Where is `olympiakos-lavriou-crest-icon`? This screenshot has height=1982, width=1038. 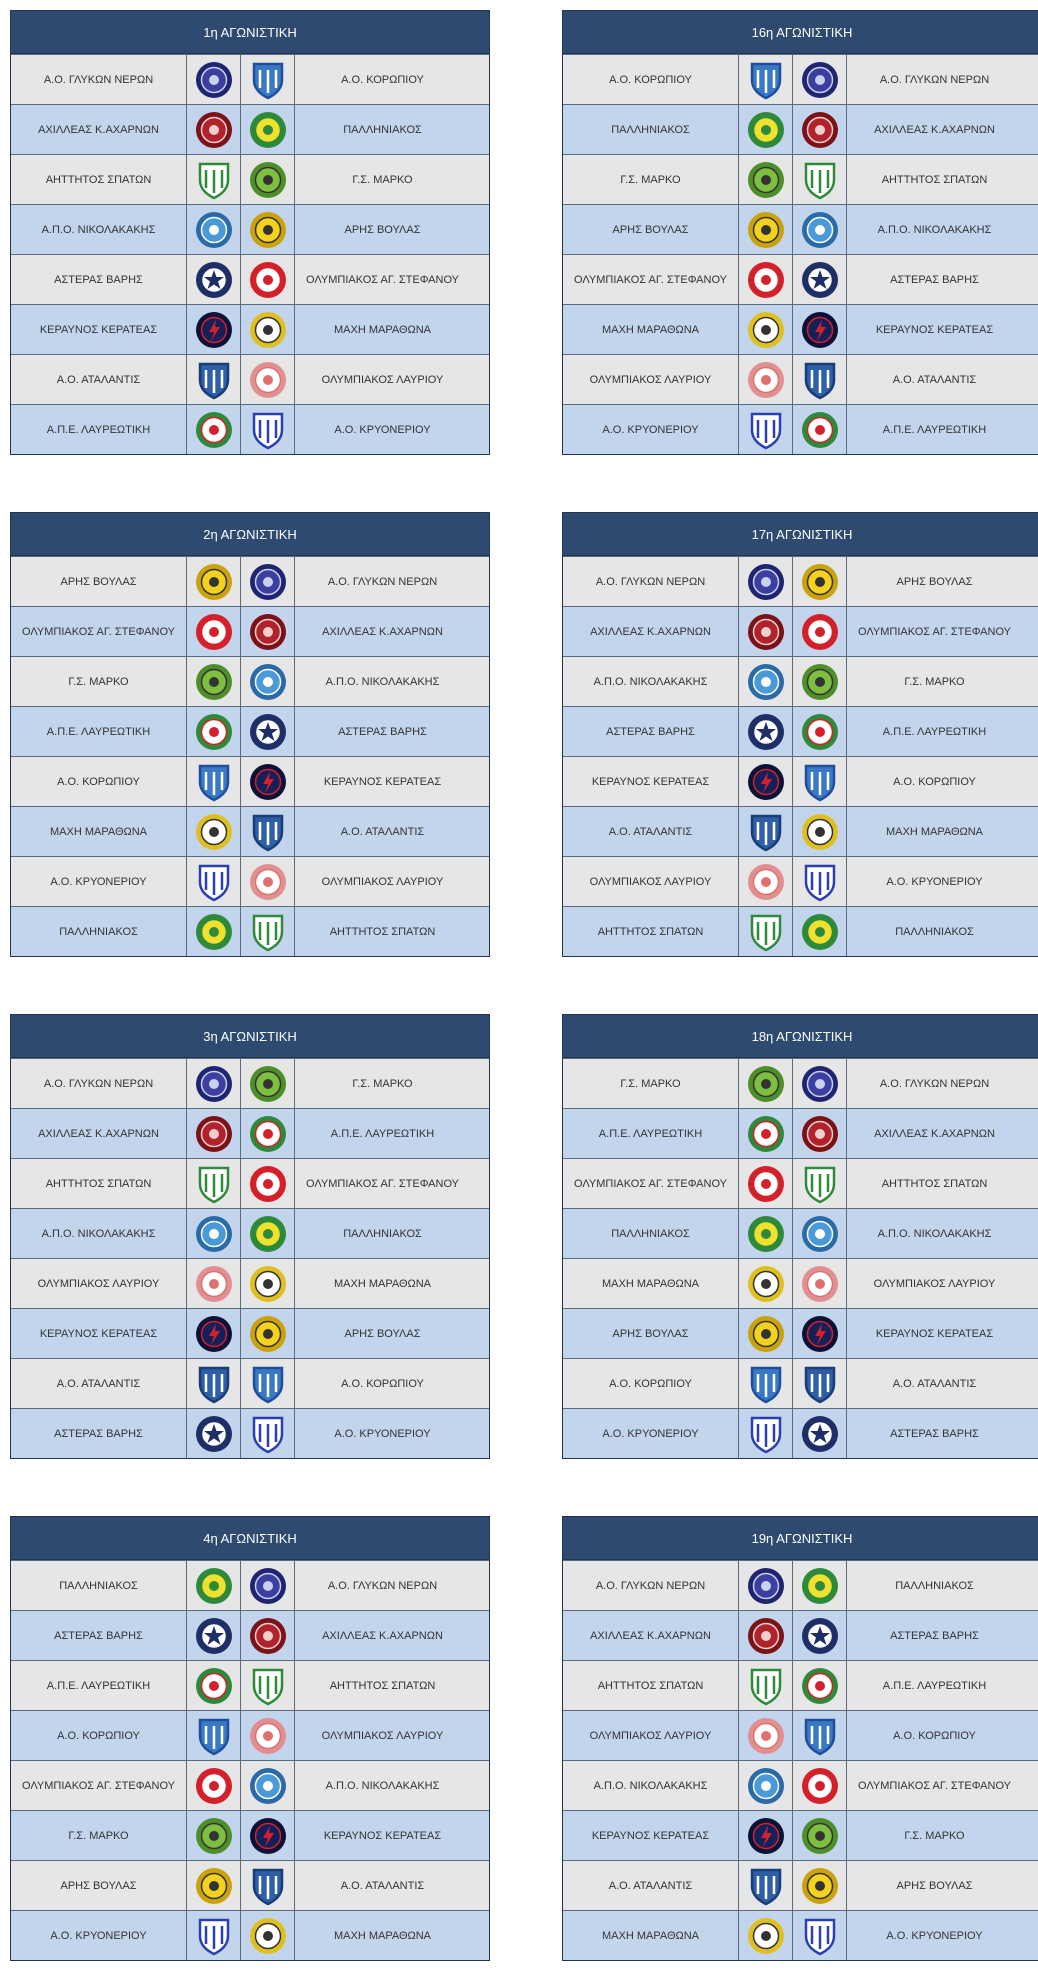
olympiakos-lavriou-crest-icon is located at coordinates (765, 379).